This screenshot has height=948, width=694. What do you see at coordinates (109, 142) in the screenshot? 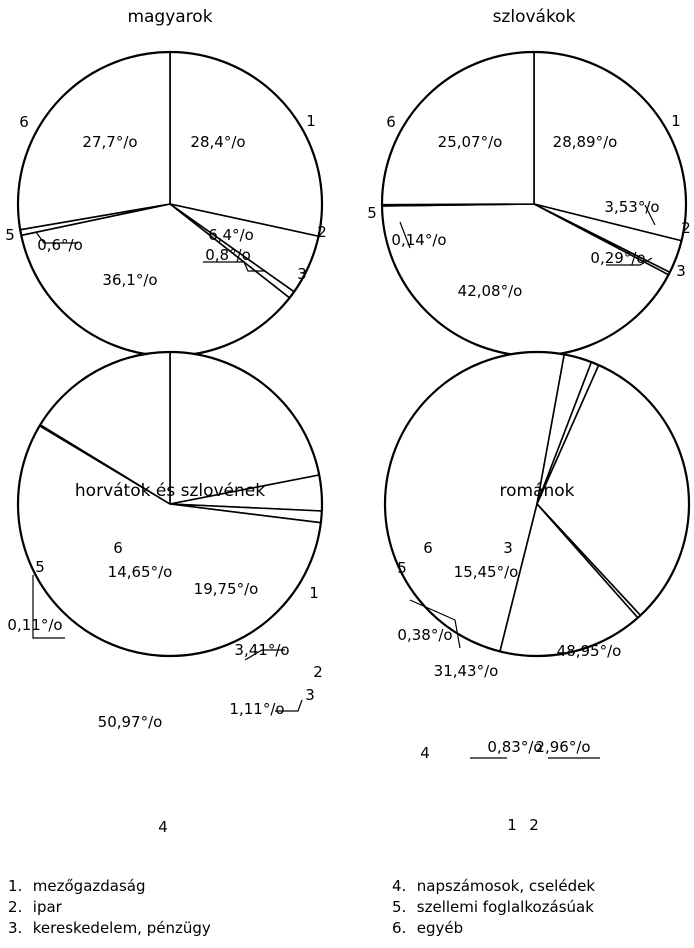
I see `value-label-6: 27,7°/o` at bounding box center [109, 142].